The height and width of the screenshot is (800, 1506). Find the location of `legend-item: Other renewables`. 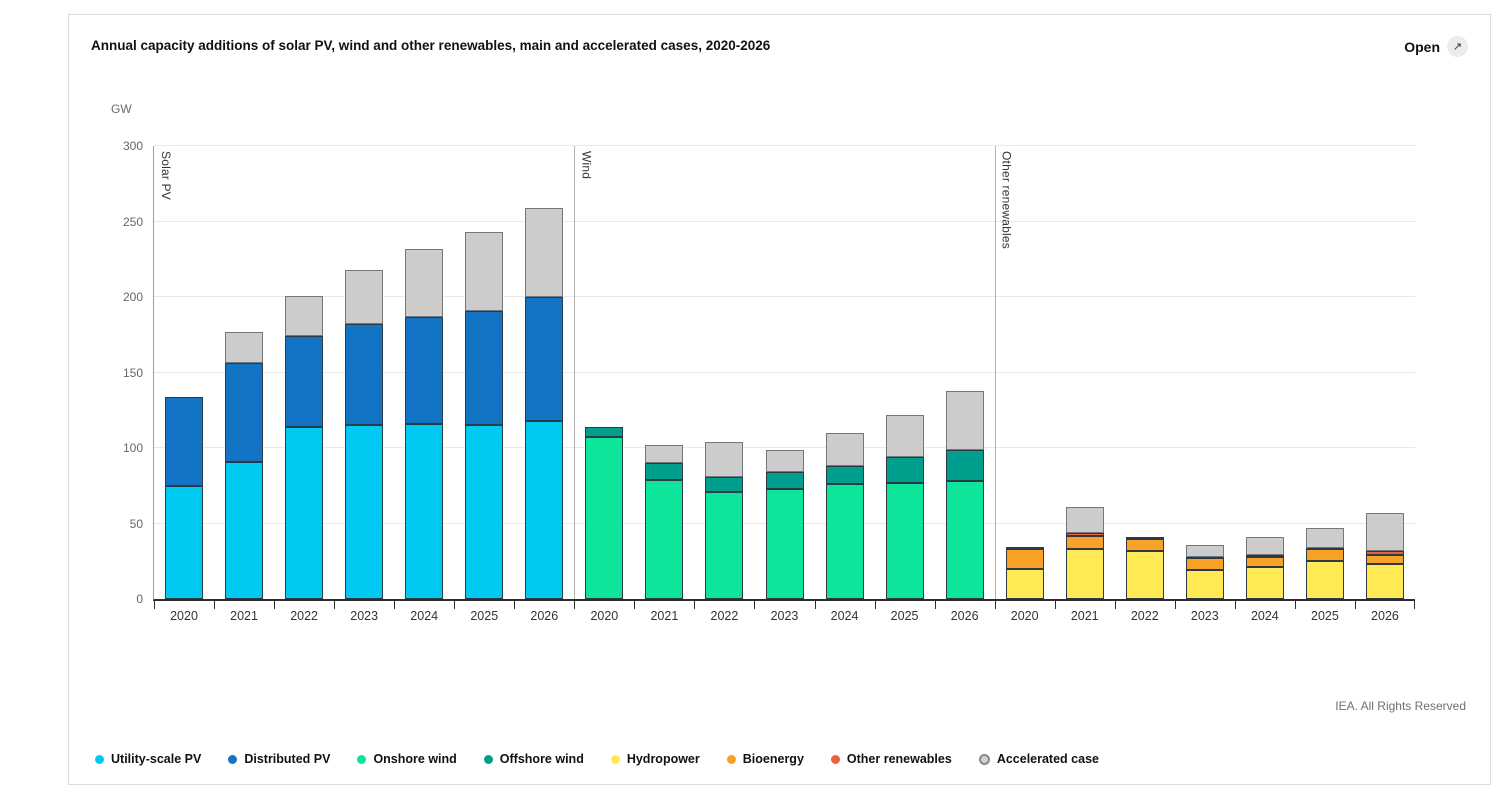

legend-item: Other renewables is located at coordinates (891, 759).